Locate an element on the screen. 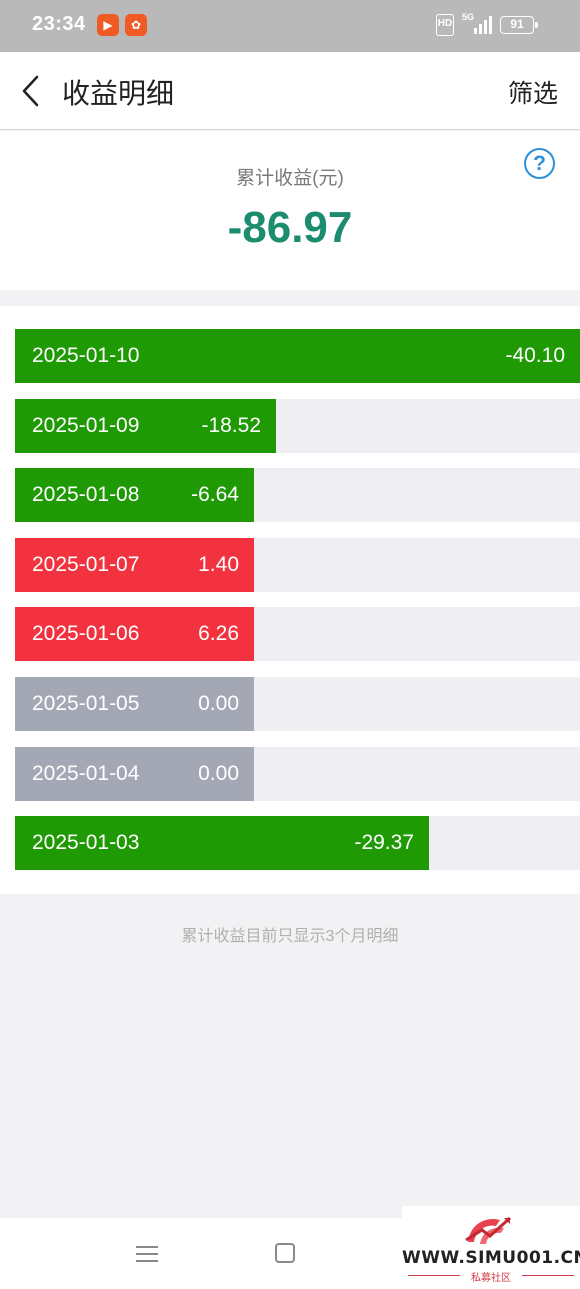 This screenshot has height=1289, width=580. signal-icon: 5G is located at coordinates (478, 24).